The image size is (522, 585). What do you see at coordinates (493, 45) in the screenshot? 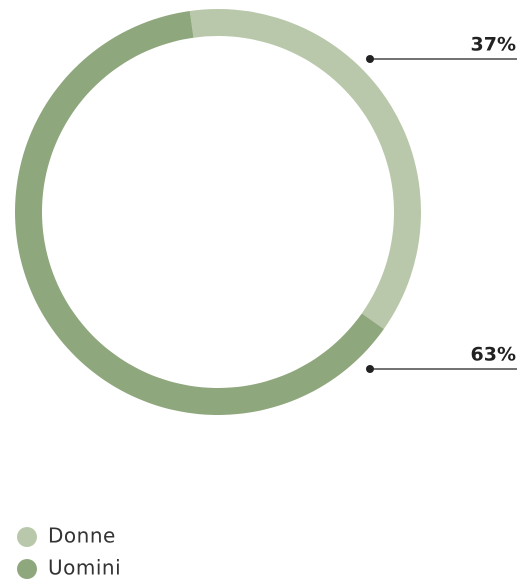
I see `value-label: 37%` at bounding box center [493, 45].